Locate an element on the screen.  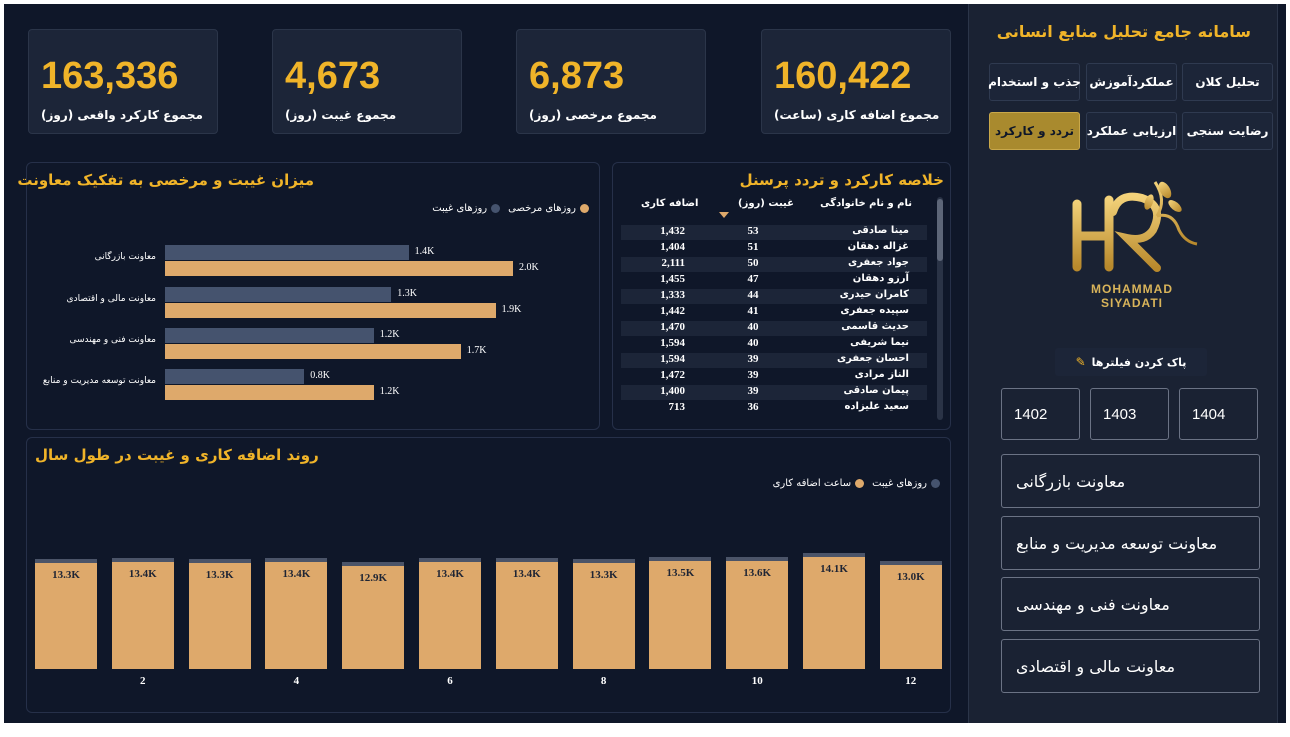
cell-name: پیمان صادقی is located at coordinates (876, 390).